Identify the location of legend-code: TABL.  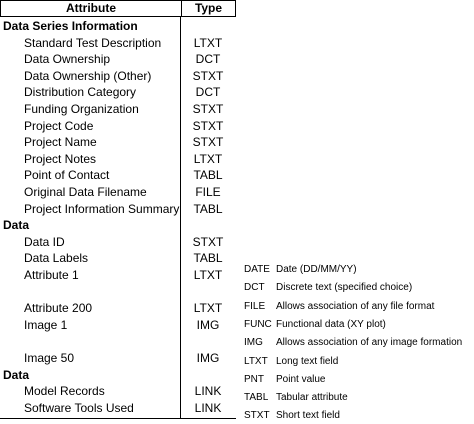
(256, 398).